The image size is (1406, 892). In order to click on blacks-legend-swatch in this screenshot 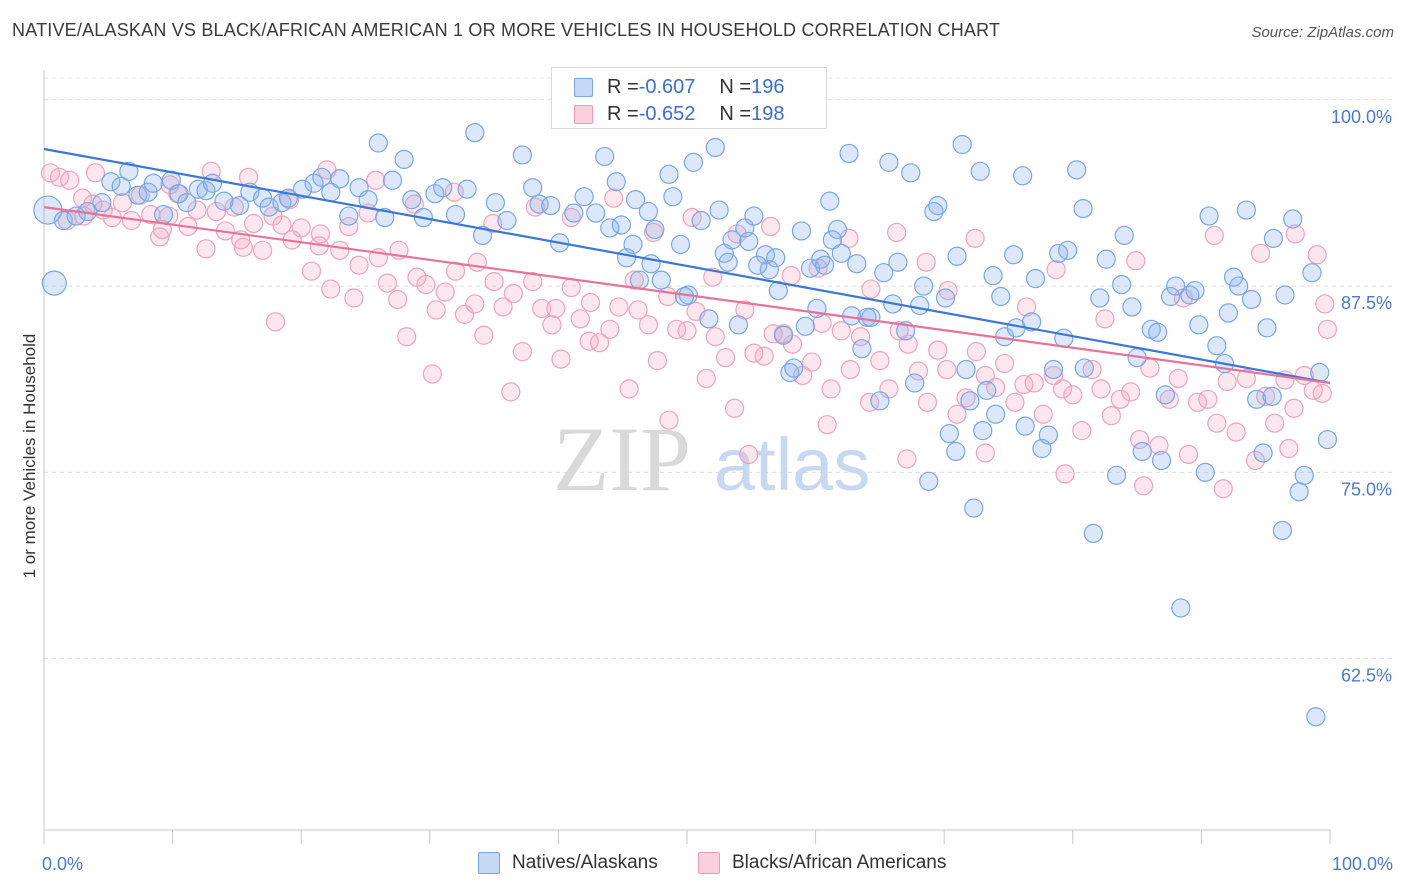, I will do `click(709, 863)`.